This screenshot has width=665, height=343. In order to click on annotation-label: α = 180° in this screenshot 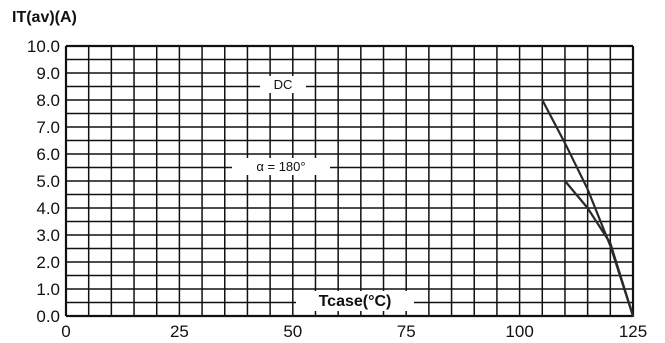, I will do `click(280, 166)`.